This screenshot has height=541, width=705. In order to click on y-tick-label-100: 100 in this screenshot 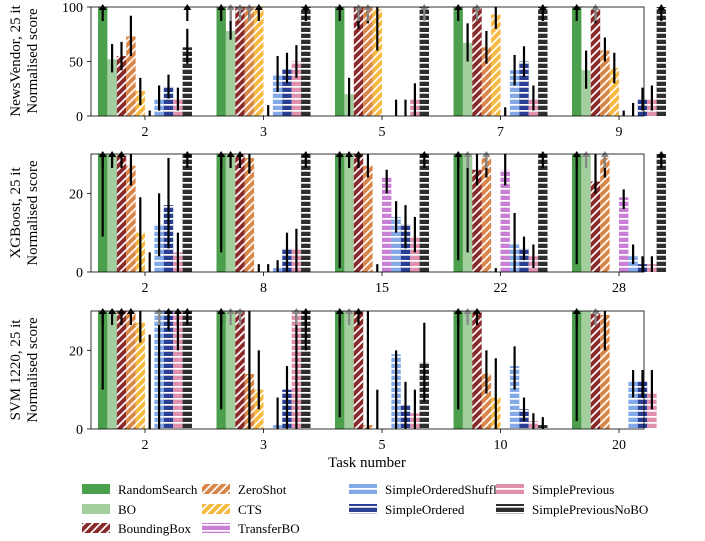, I will do `click(72, 8)`.